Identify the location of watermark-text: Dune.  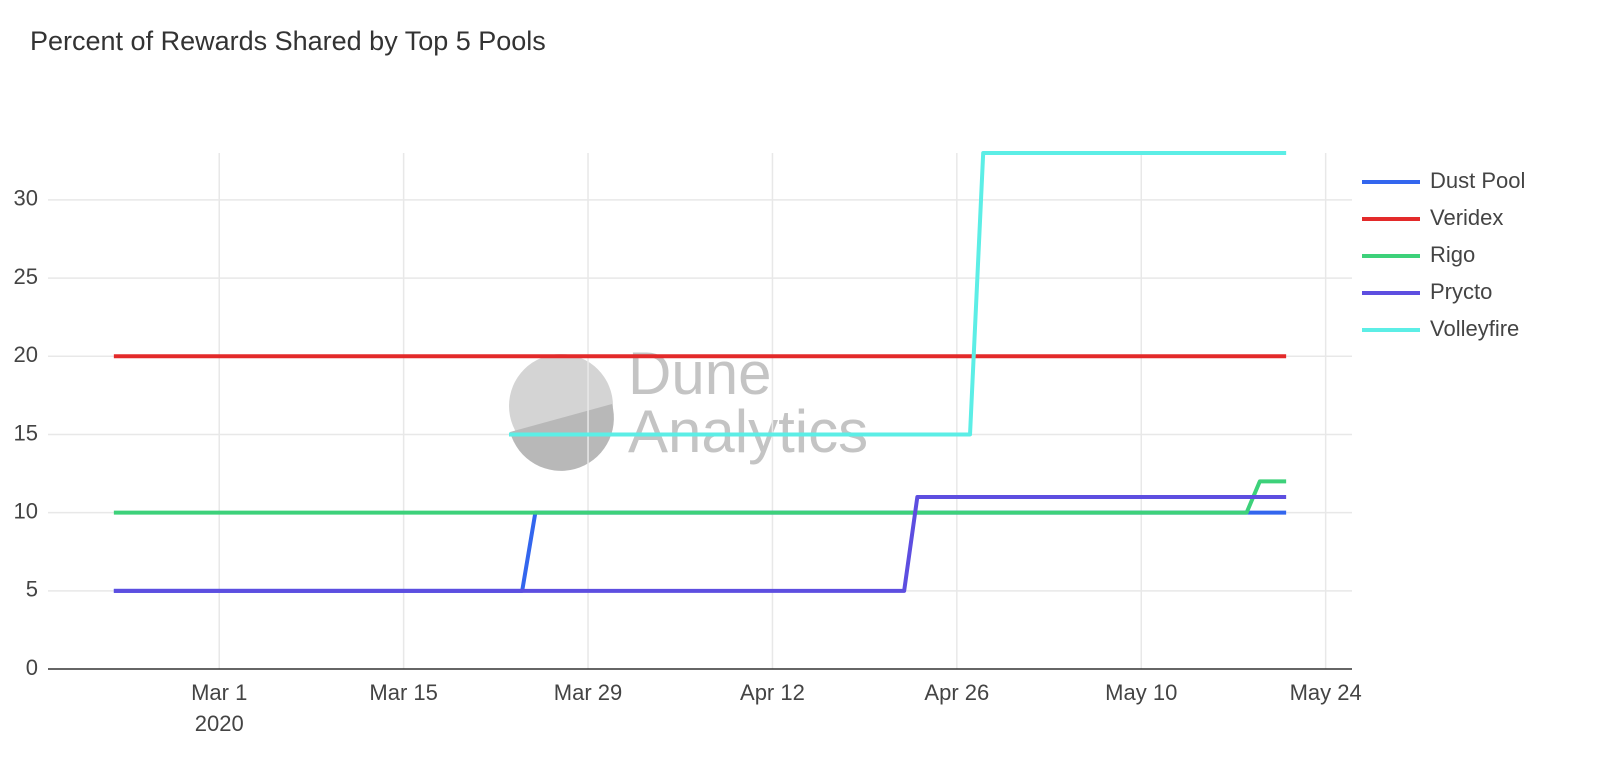
(699, 373).